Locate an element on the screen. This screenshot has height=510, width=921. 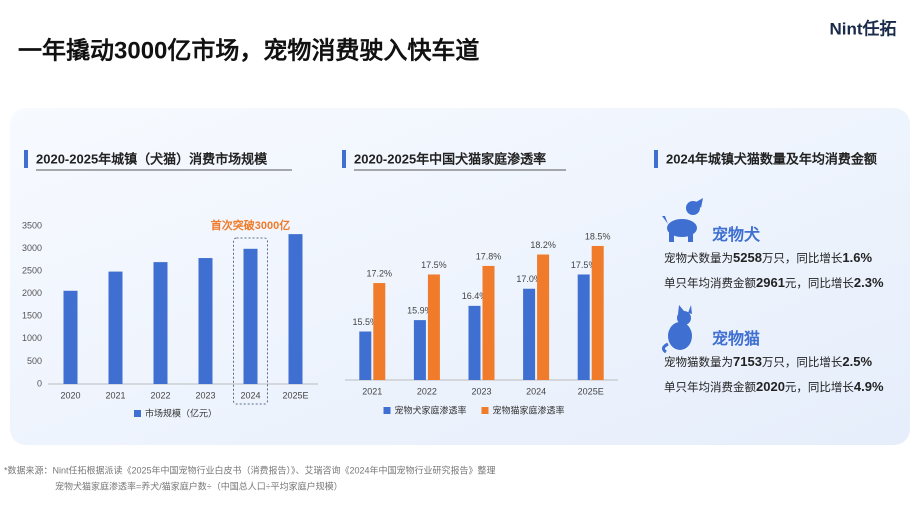
value-label: 17.2% is located at coordinates (380, 273).